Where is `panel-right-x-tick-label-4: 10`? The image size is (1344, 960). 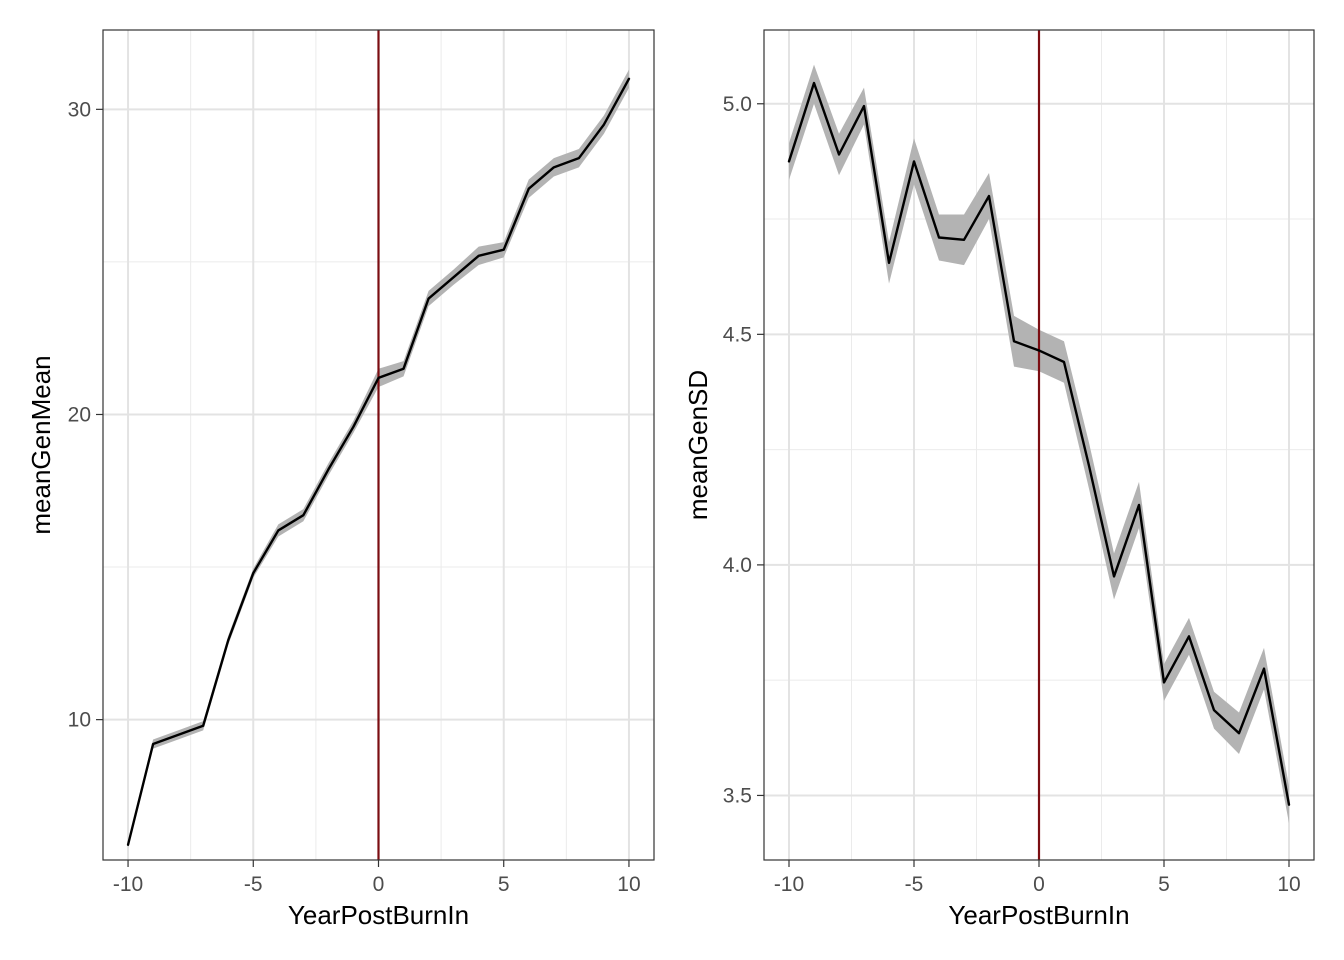 panel-right-x-tick-label-4: 10 is located at coordinates (1288, 884).